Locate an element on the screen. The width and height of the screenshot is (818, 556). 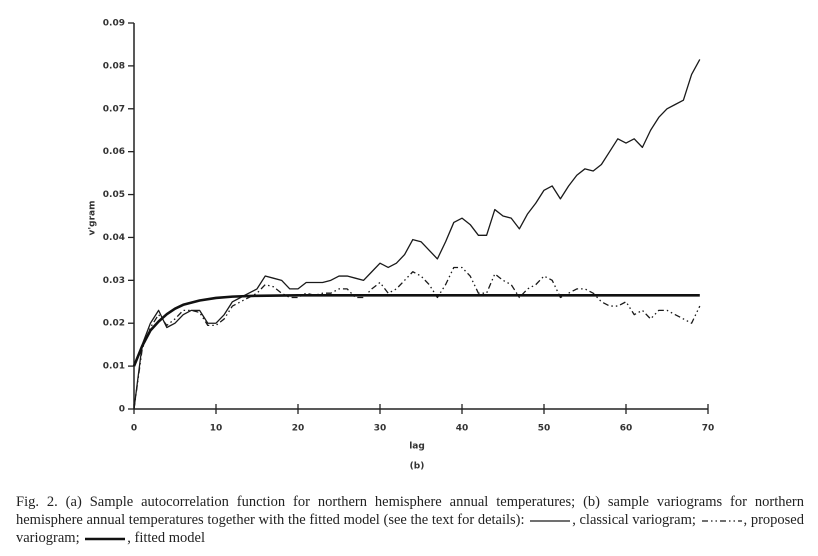
subtitle: (b) is located at coordinates (417, 467).